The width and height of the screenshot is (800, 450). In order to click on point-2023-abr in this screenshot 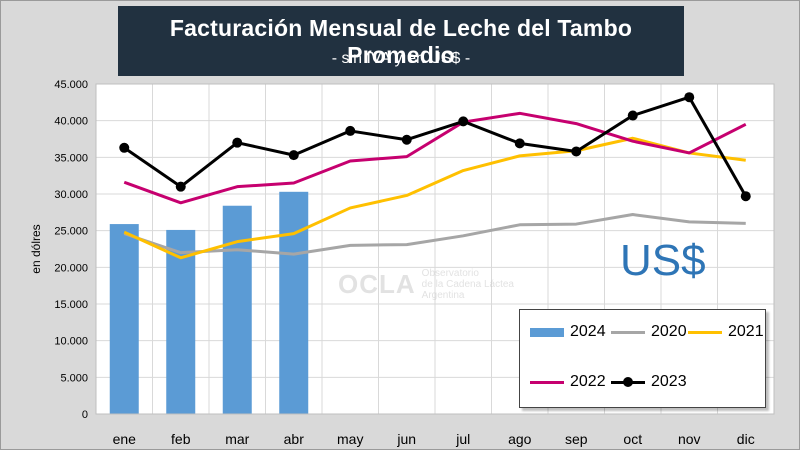, I will do `click(293, 155)`.